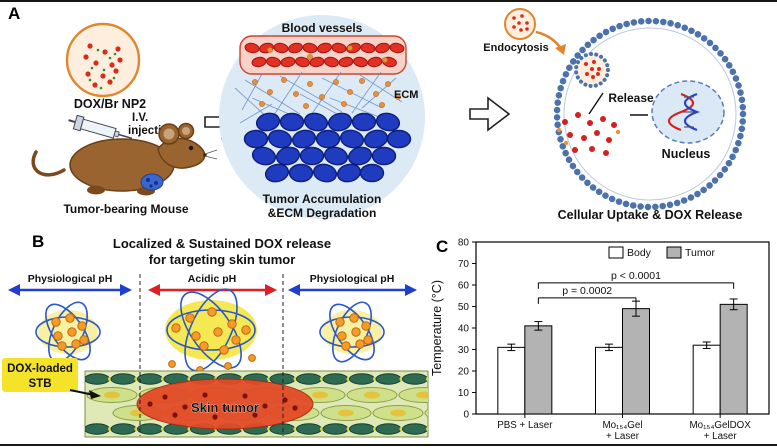 Image resolution: width=777 pixels, height=448 pixels. Describe the element at coordinates (322, 28) in the screenshot. I see `blood-vessels-label: Blood vessels` at that location.